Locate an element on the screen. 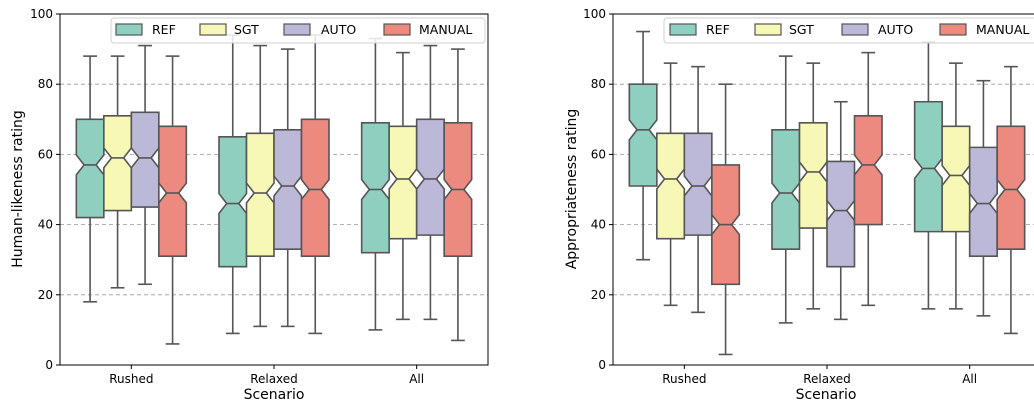  right-y-axis-label: Appropriateness rating is located at coordinates (572, 189).